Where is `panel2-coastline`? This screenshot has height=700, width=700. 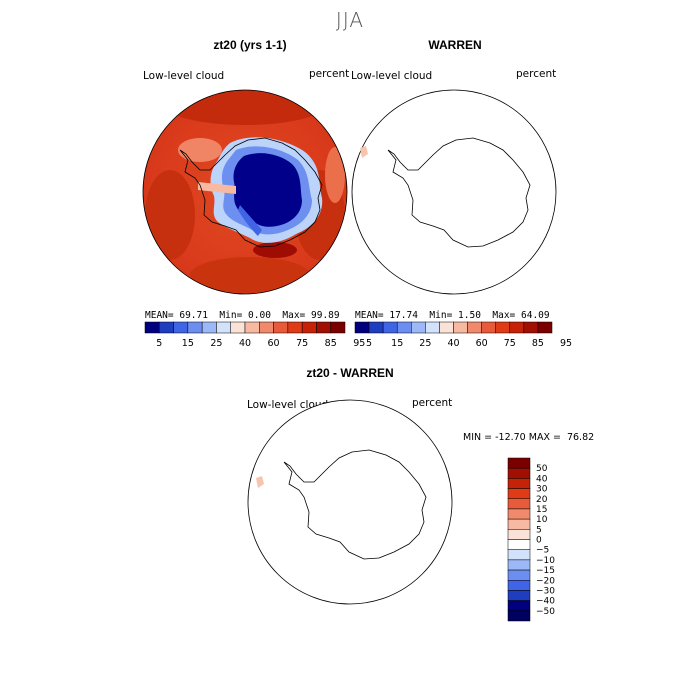 panel2-coastline is located at coordinates (459, 192).